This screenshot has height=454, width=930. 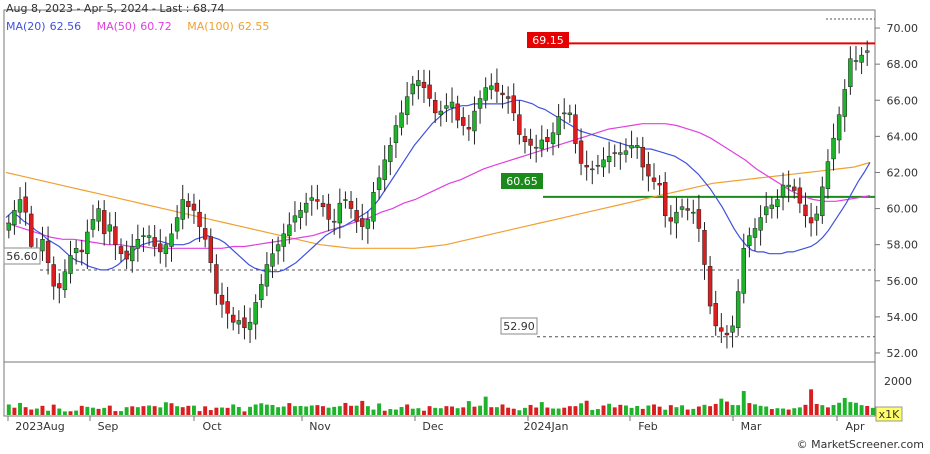 I want to click on price-tick-label: 64.00, so click(x=903, y=136).